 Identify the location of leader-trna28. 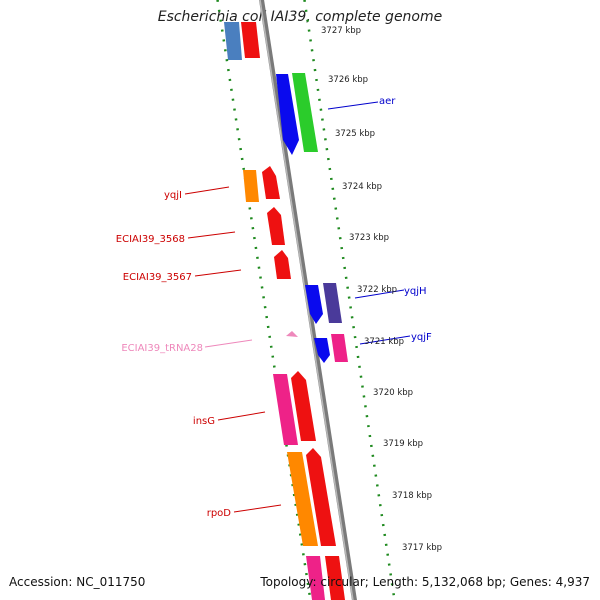
(228, 343).